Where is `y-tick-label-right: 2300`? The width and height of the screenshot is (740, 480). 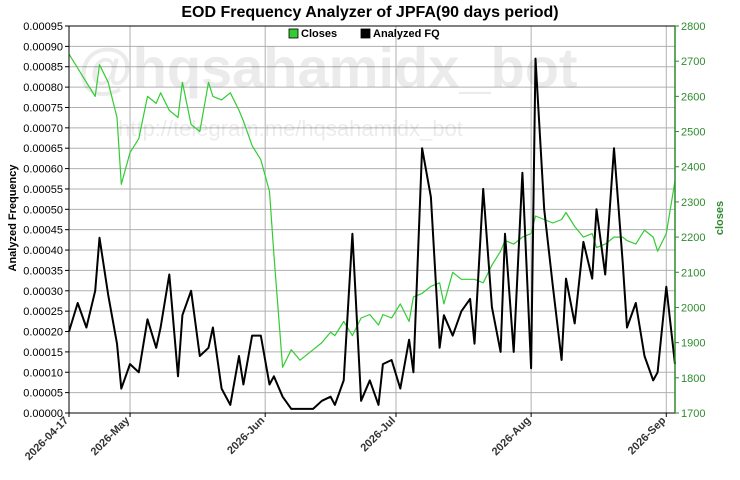 y-tick-label-right: 2300 is located at coordinates (693, 203).